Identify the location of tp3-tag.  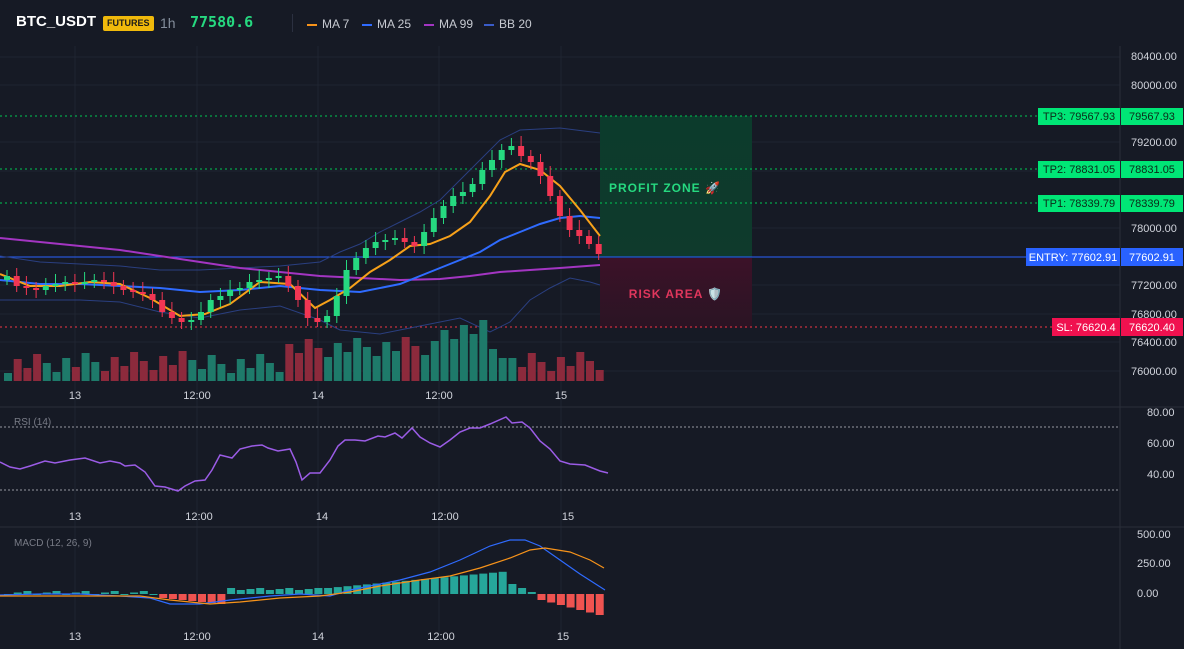
(1079, 116).